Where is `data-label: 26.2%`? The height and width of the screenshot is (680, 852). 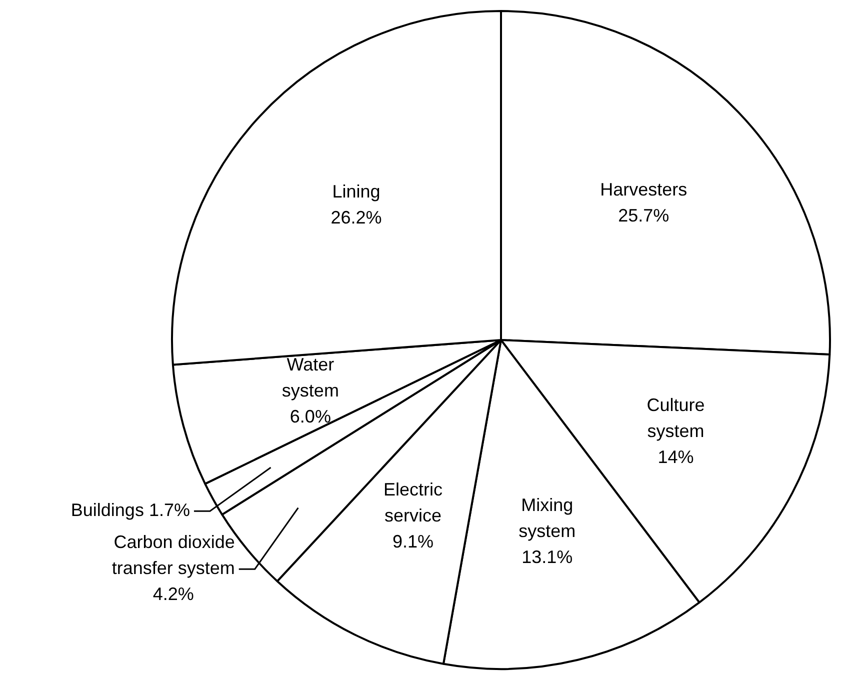 data-label: 26.2% is located at coordinates (356, 218).